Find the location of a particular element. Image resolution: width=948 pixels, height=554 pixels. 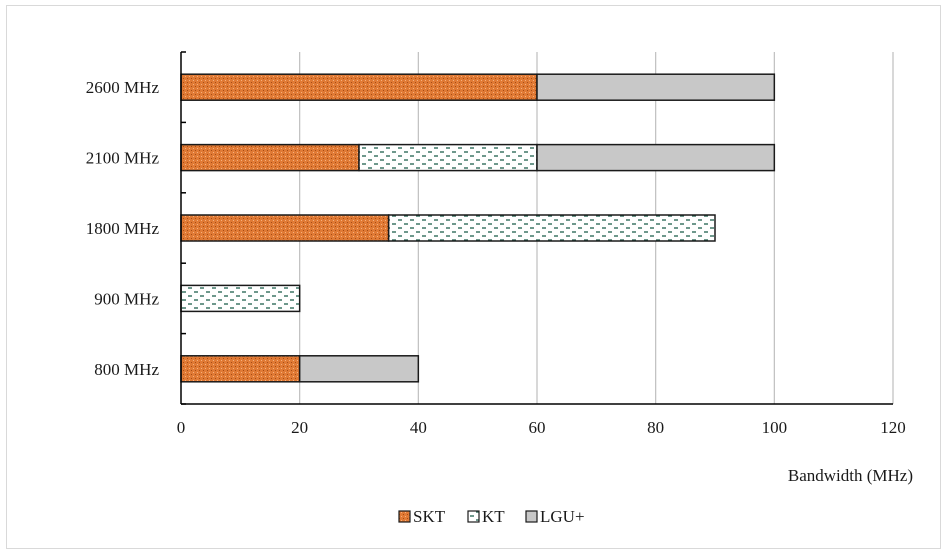

x-tick-label: 80 is located at coordinates (655, 427).